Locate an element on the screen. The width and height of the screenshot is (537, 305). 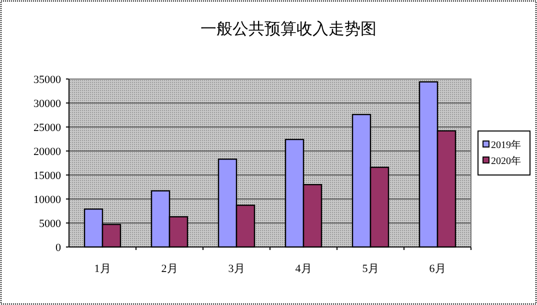
chart-title: 一般公共预算收入走势图 is located at coordinates (288, 29).